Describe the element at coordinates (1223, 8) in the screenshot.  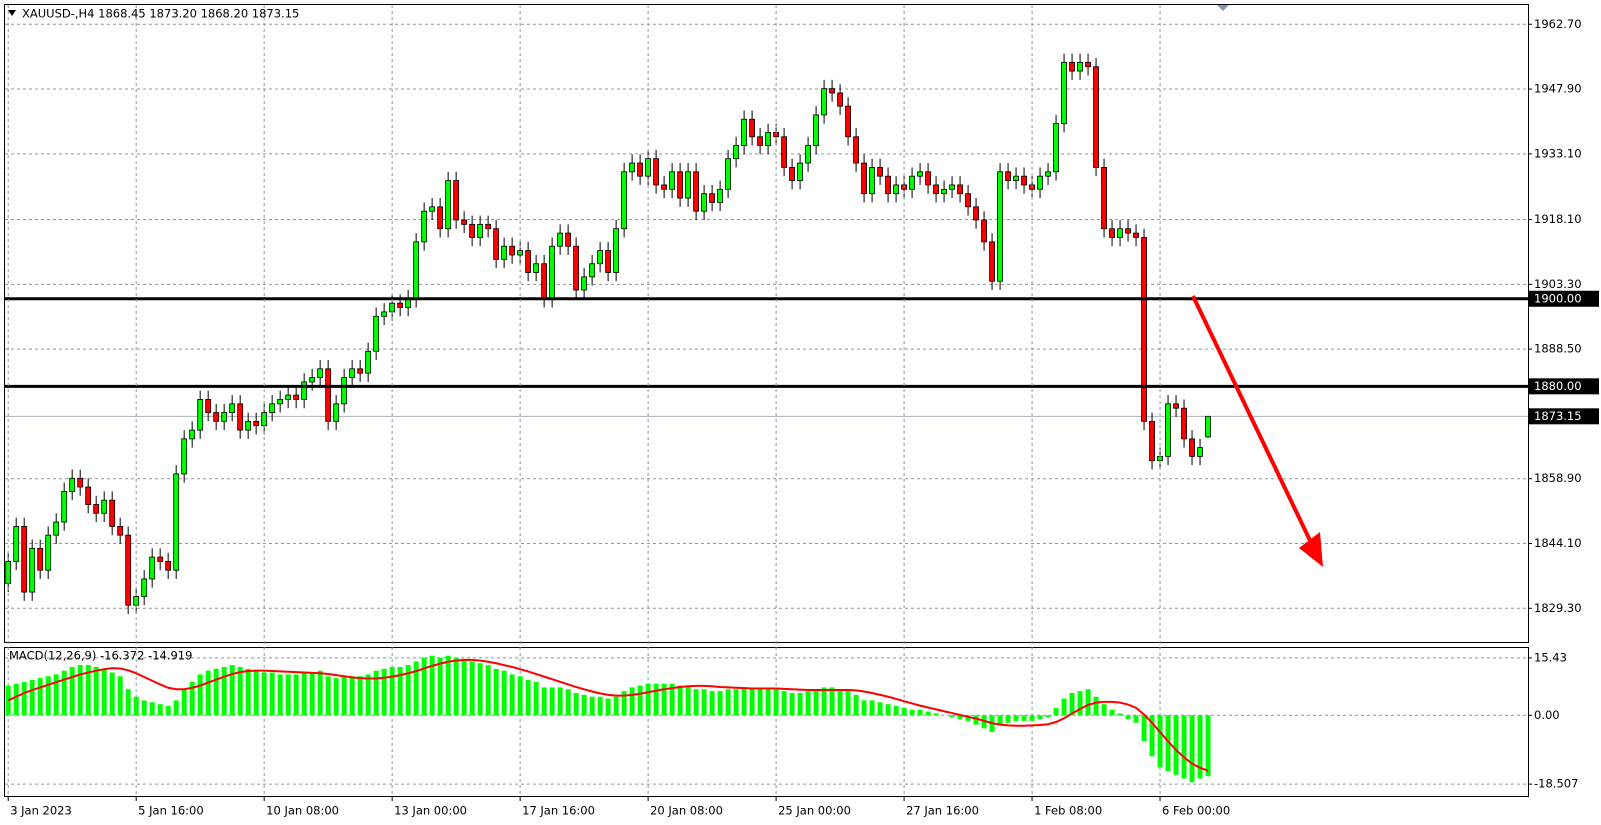
I see `shift-marker` at that location.